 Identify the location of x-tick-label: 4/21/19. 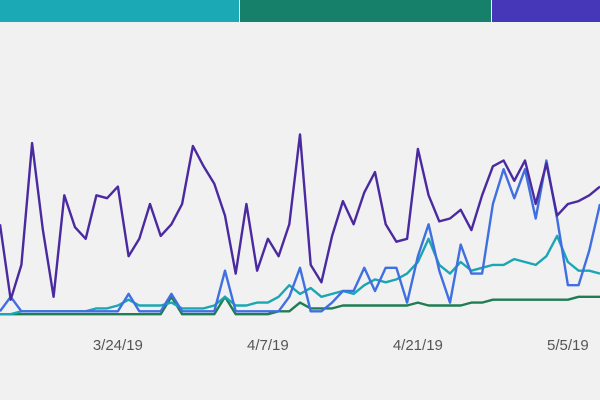
(418, 345).